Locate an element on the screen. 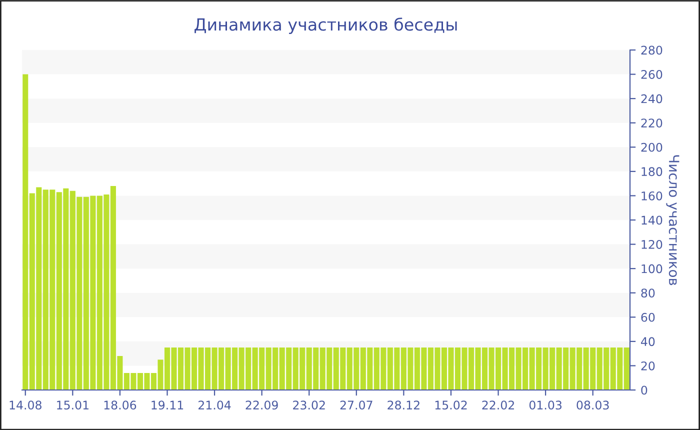 Image resolution: width=700 pixels, height=430 pixels. y-tick-label: 100 is located at coordinates (652, 269).